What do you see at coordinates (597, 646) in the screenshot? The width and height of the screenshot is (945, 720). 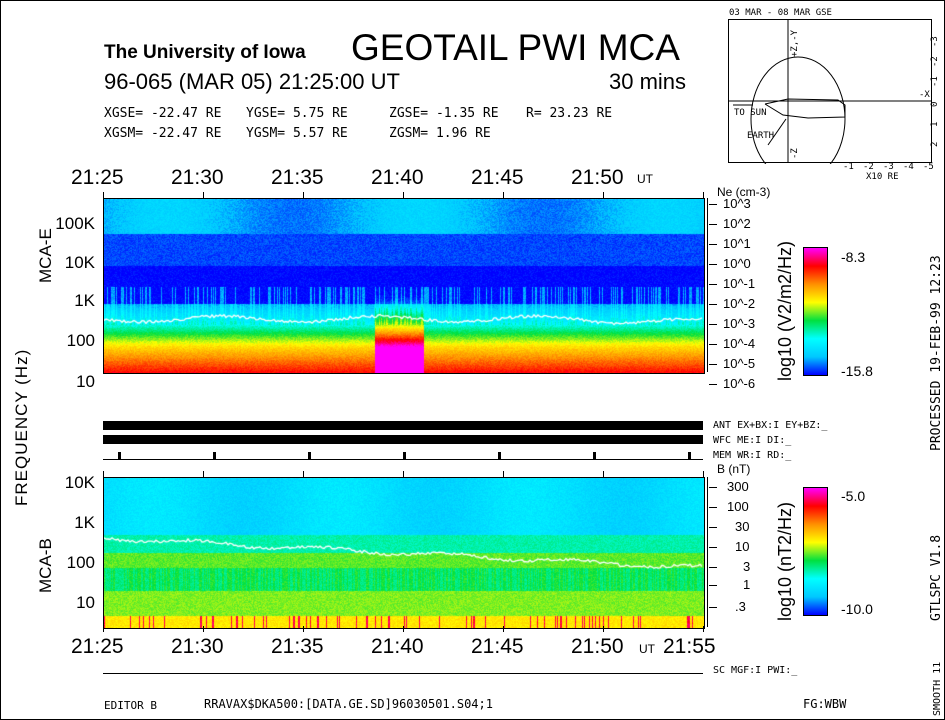 I see `bottom-time-label: 21:50` at bounding box center [597, 646].